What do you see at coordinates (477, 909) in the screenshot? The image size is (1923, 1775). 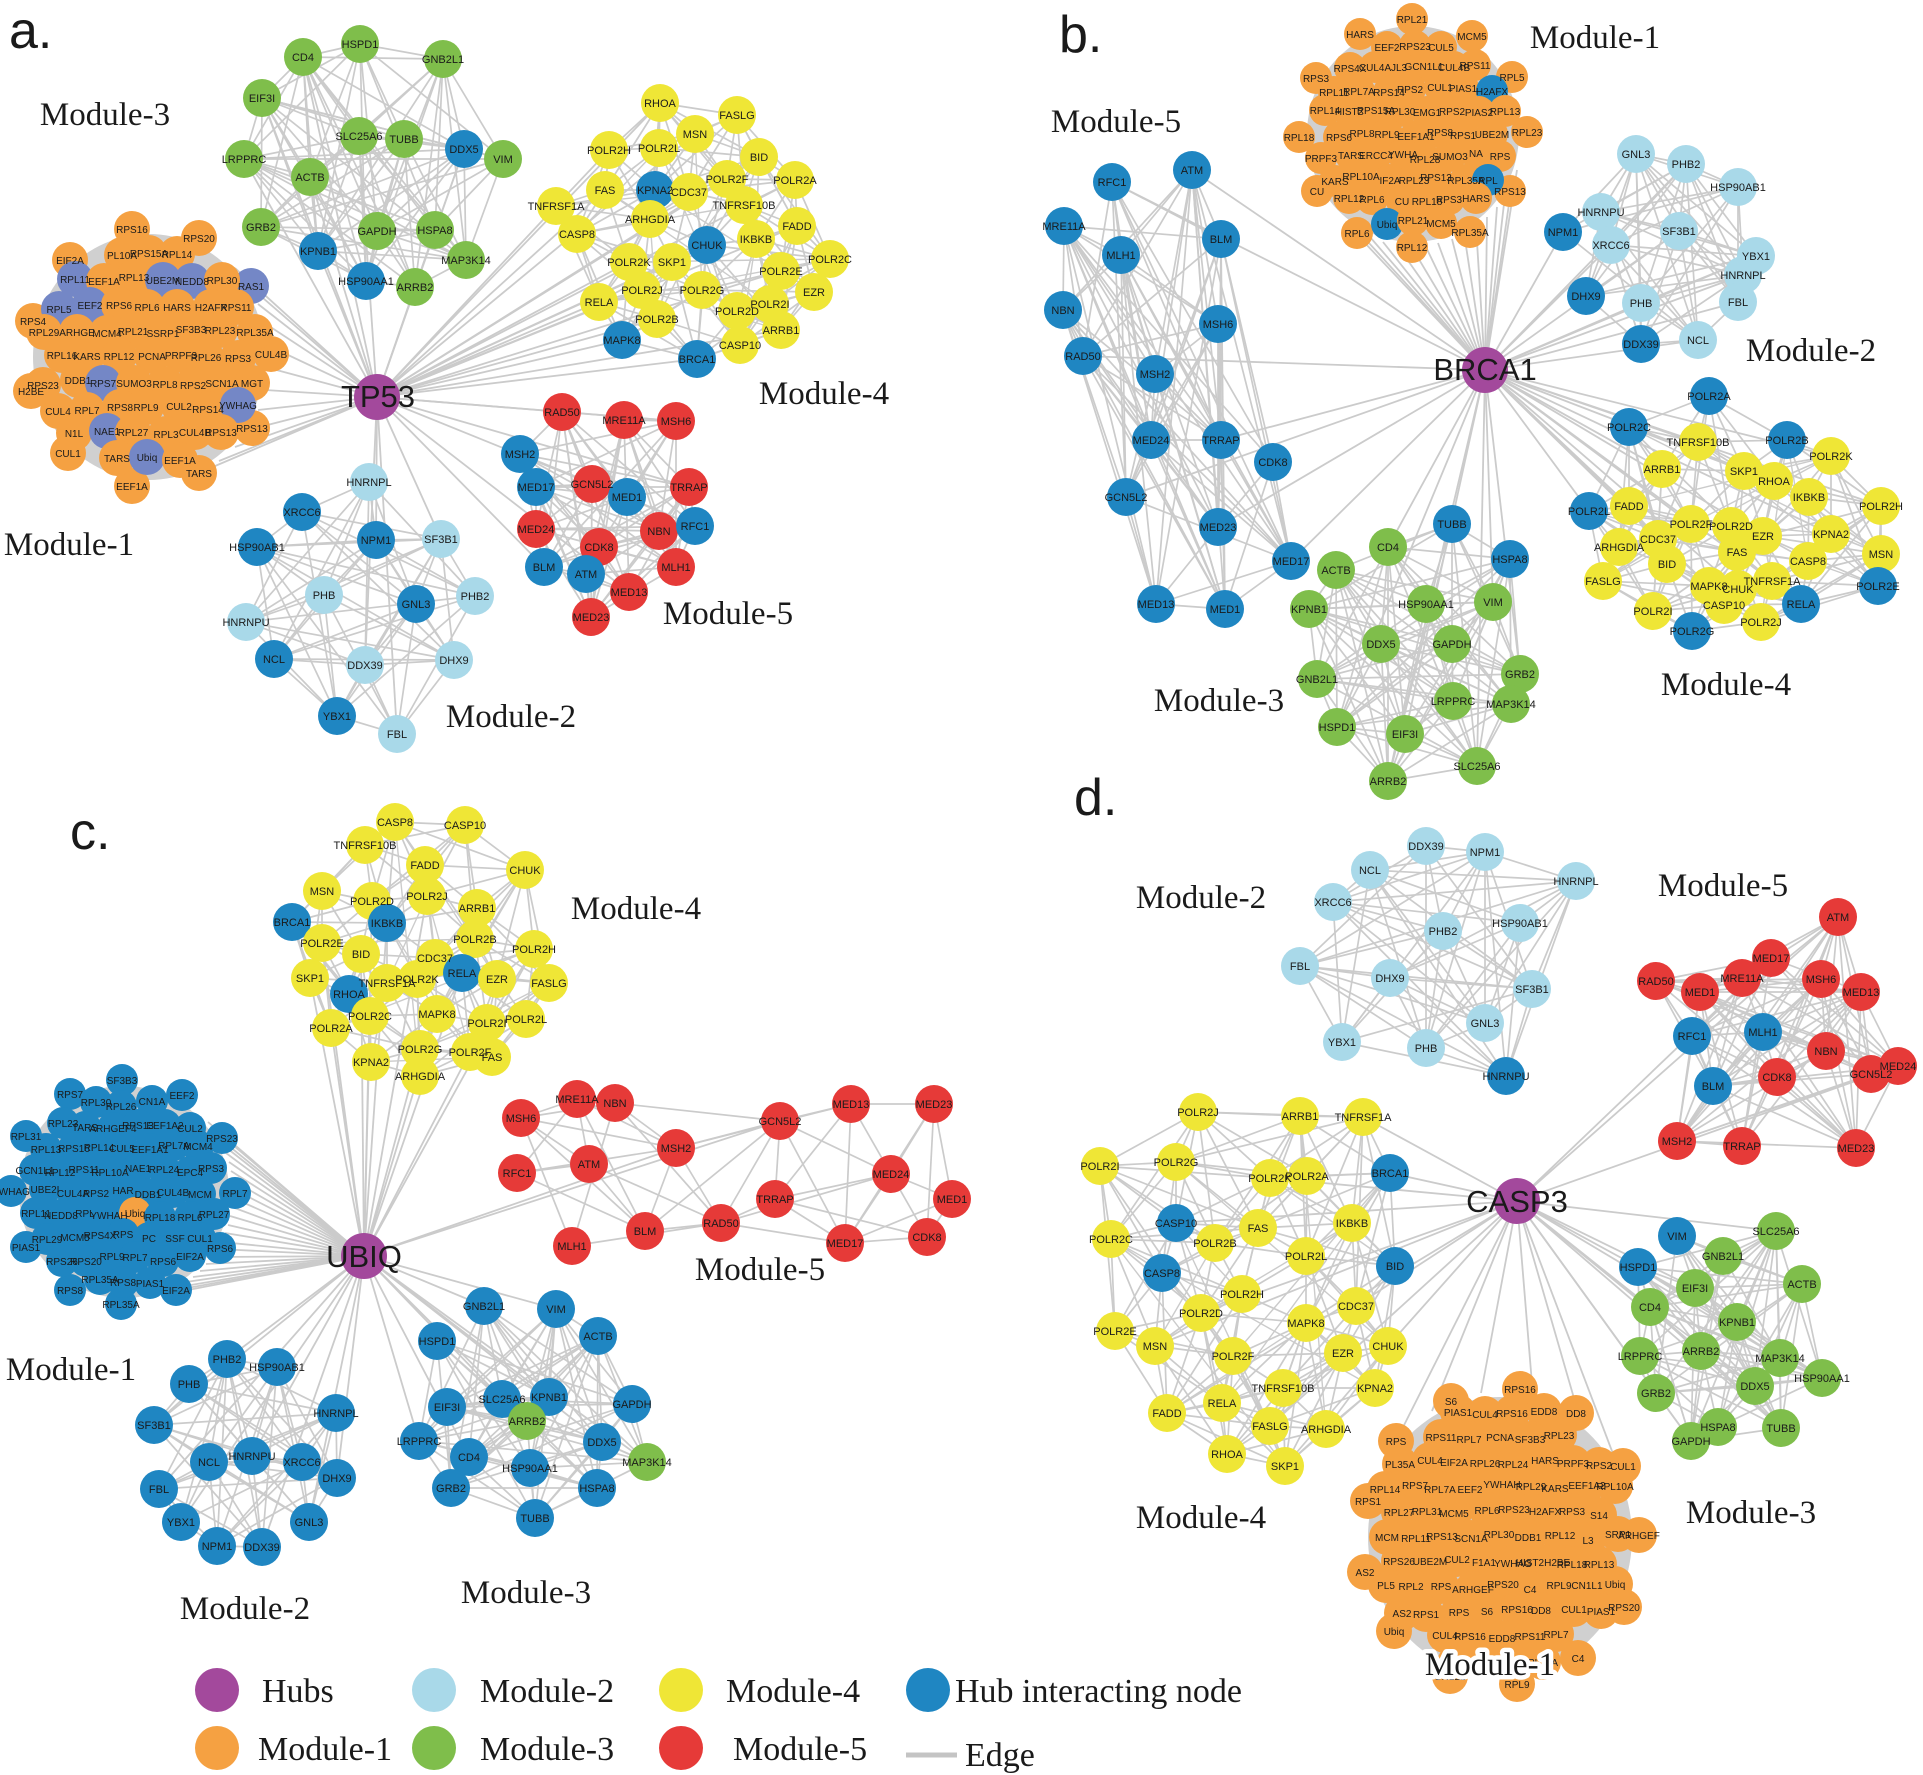 I see `svg-text: ARRB1` at bounding box center [477, 909].